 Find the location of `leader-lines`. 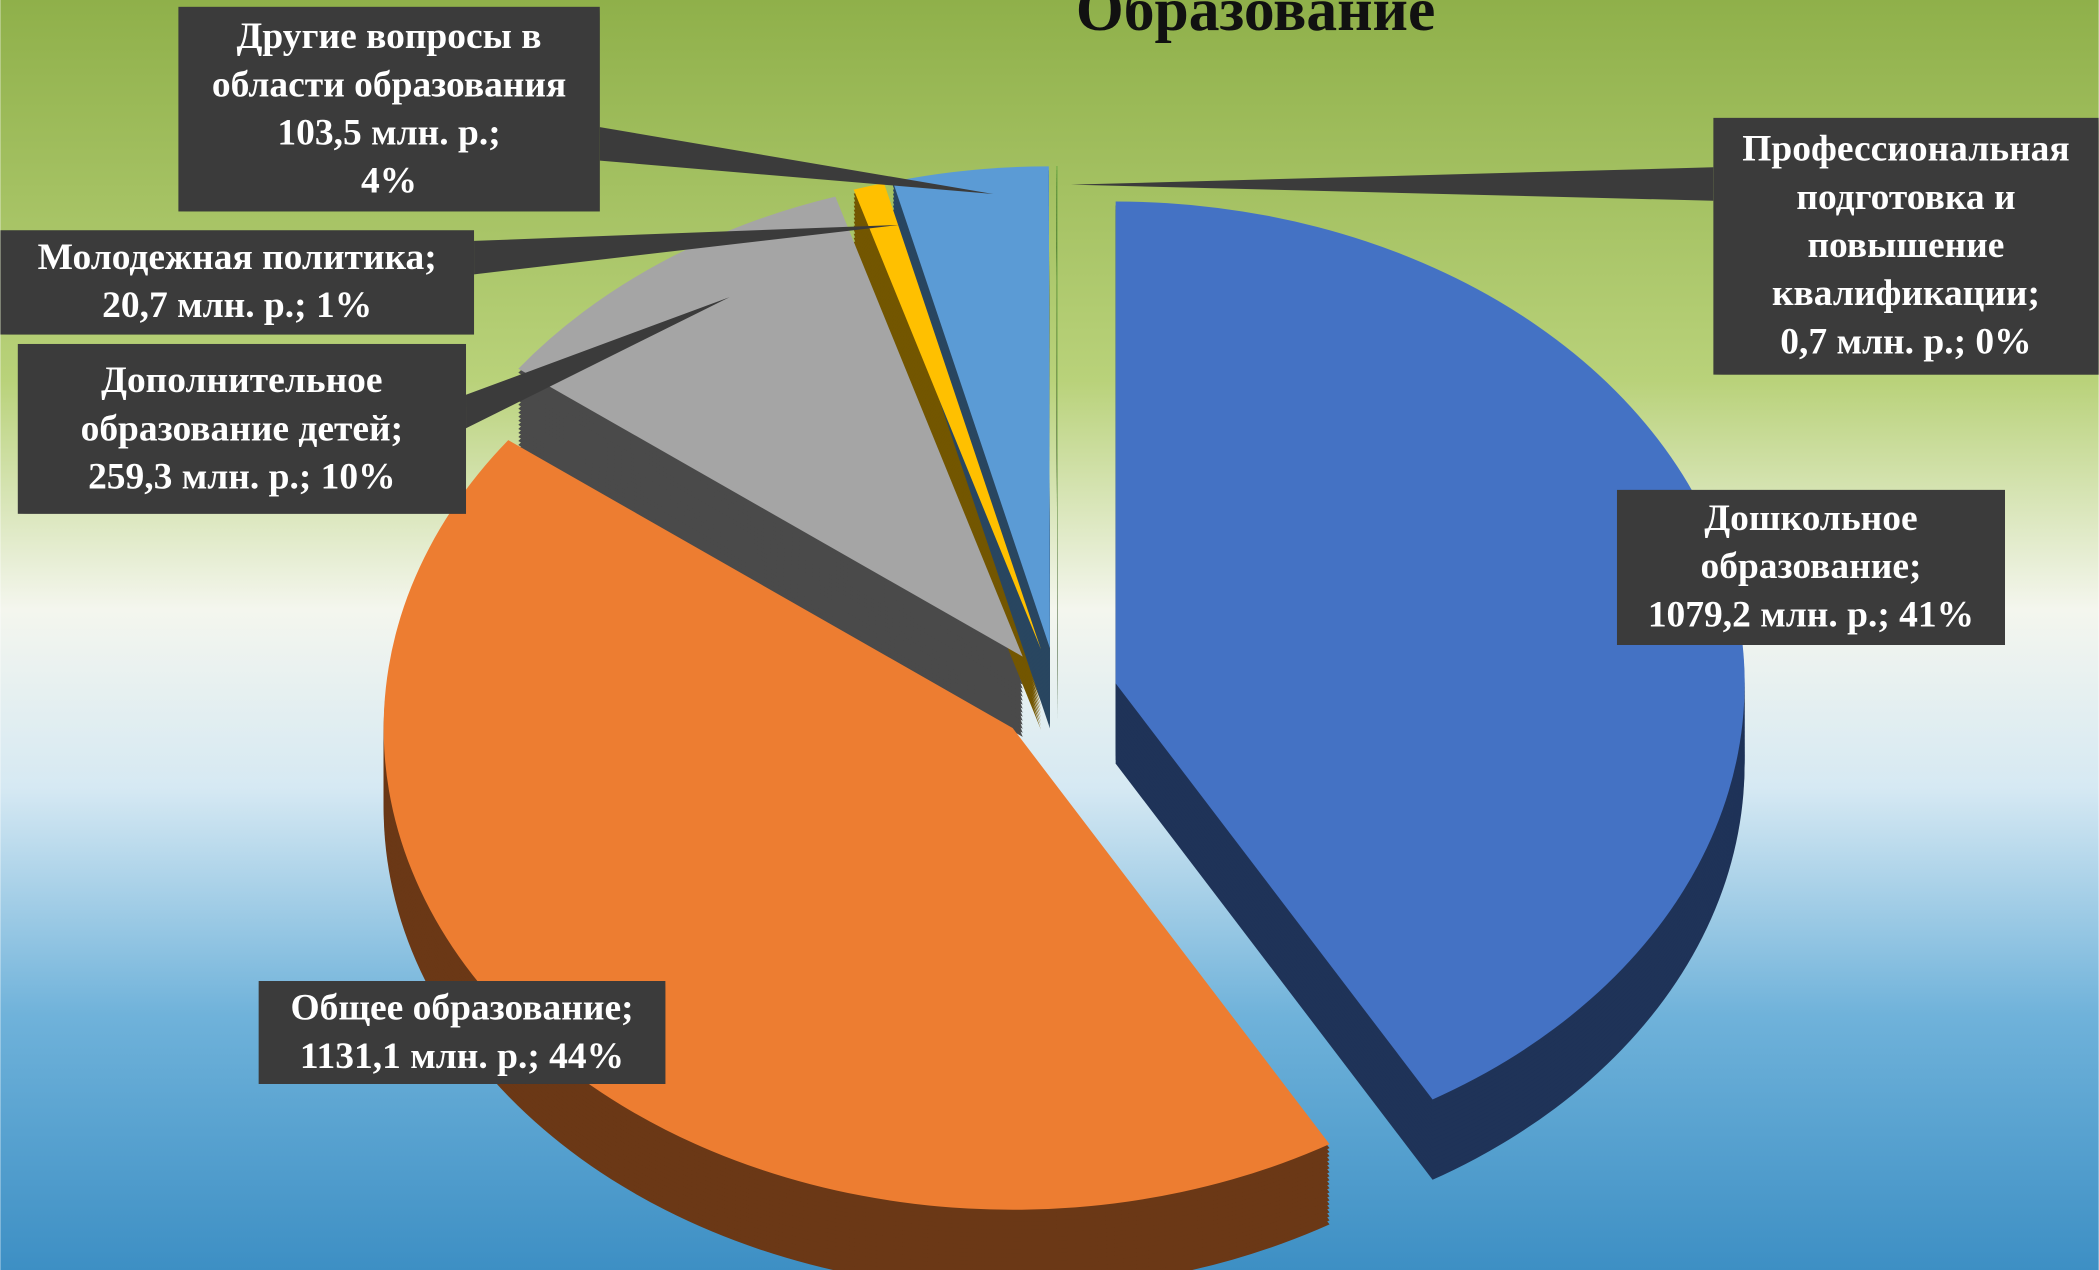

leader-lines is located at coordinates (1090, 278).